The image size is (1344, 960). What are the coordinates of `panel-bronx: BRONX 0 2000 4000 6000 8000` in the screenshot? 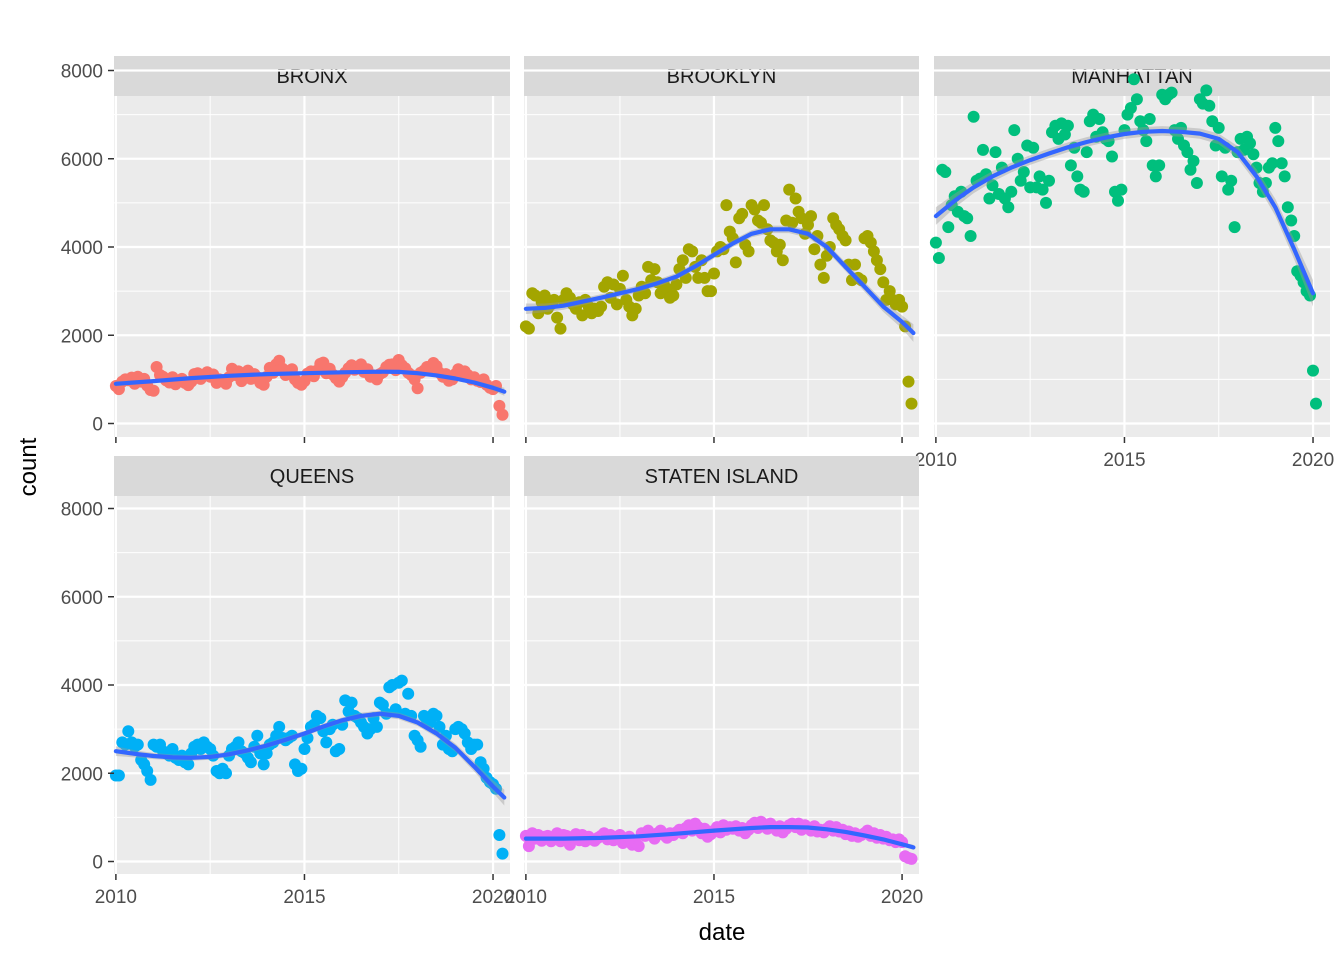 It's located at (285, 249).